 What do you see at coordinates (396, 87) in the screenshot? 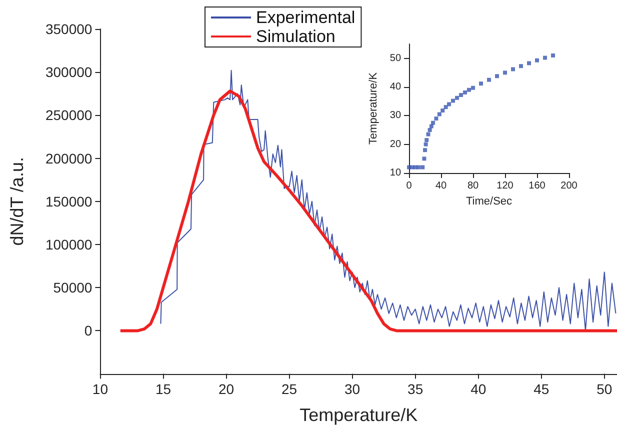
I see `y-tick-label: 40` at bounding box center [396, 87].